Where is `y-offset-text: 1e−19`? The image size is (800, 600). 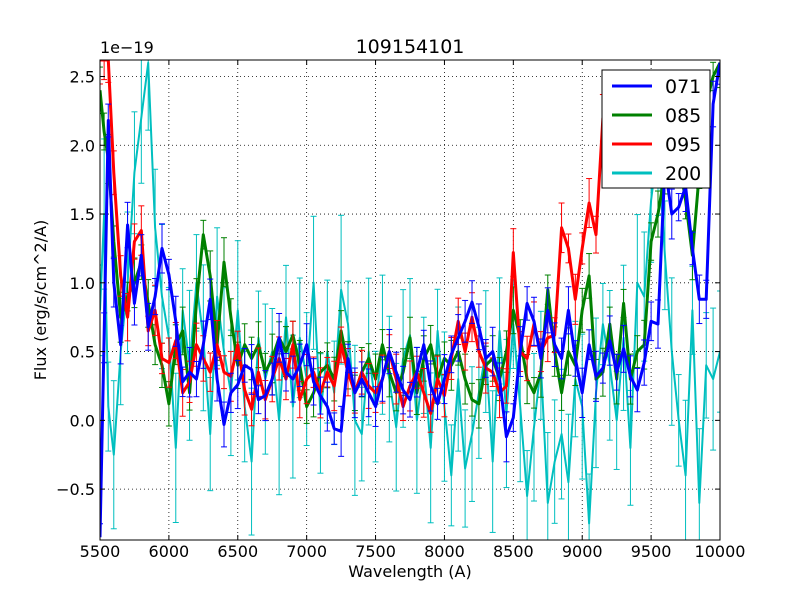 y-offset-text: 1e−19 is located at coordinates (127, 47).